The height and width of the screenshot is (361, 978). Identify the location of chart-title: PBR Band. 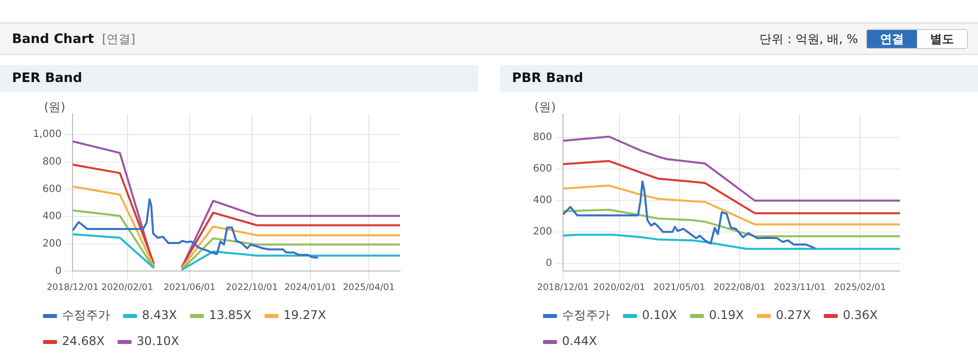
(739, 78).